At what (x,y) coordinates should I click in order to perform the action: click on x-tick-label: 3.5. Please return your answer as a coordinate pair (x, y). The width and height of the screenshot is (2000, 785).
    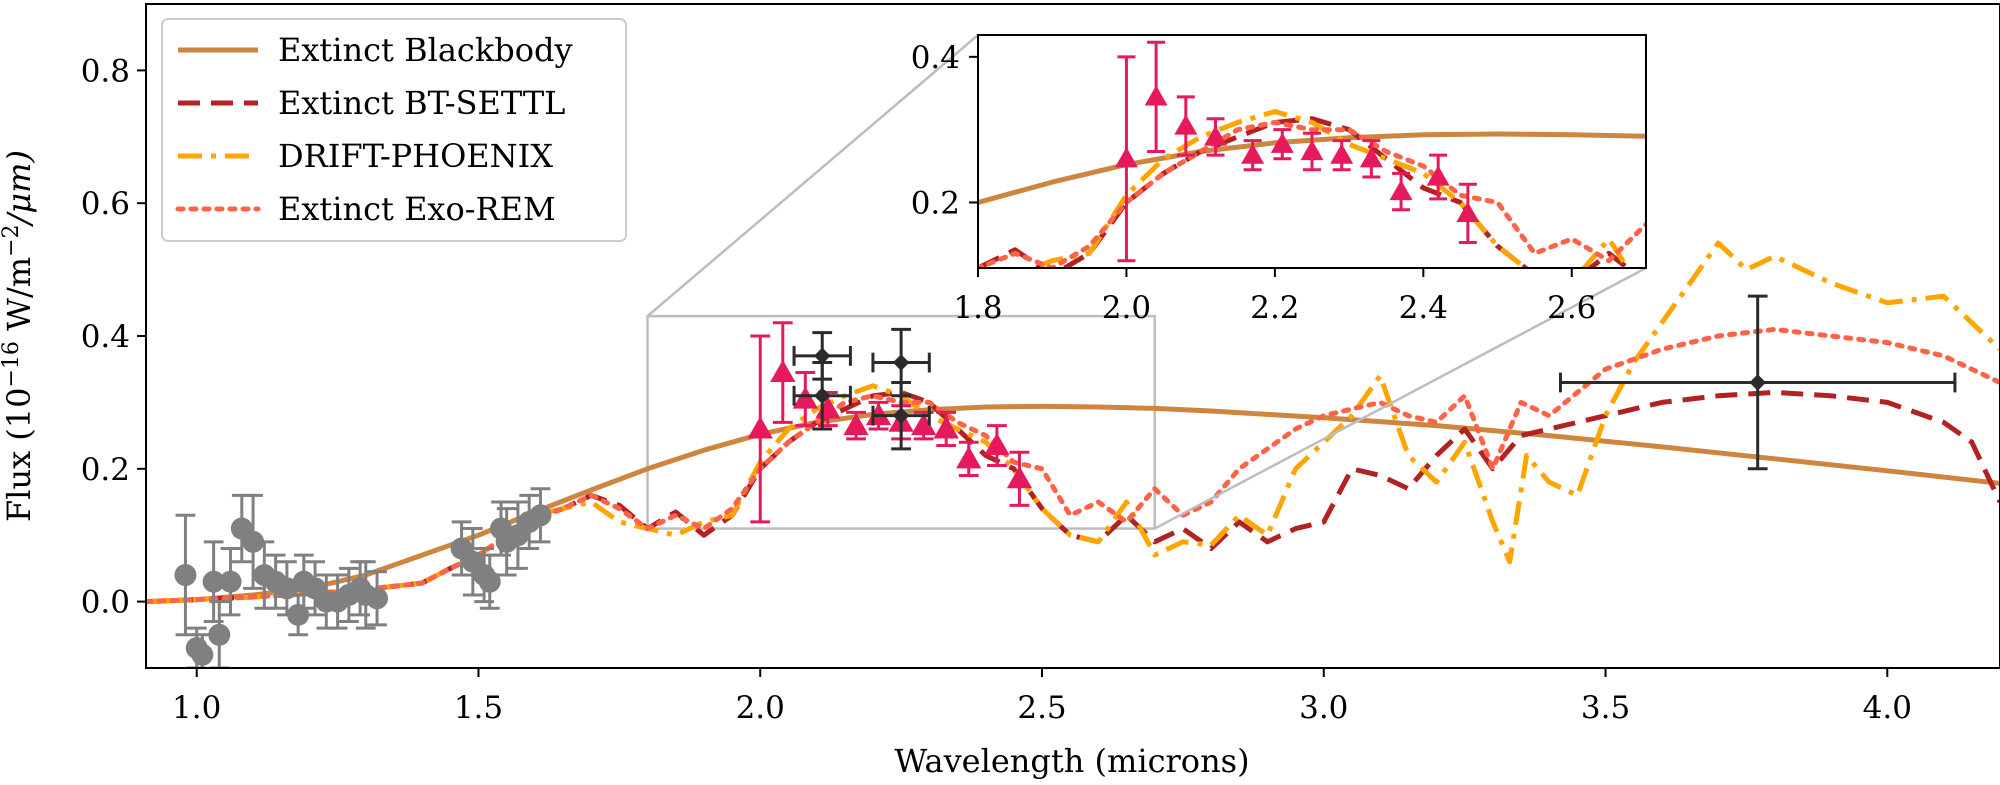
    Looking at the image, I should click on (1605, 708).